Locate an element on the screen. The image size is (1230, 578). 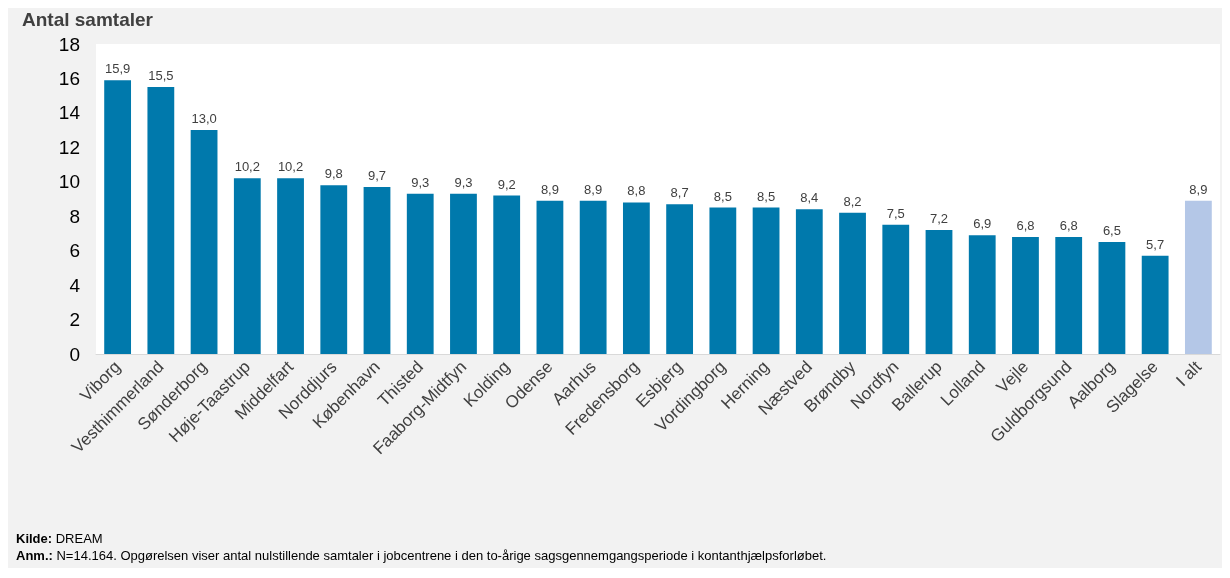
y-tick-label: 4 is located at coordinates (75, 285).